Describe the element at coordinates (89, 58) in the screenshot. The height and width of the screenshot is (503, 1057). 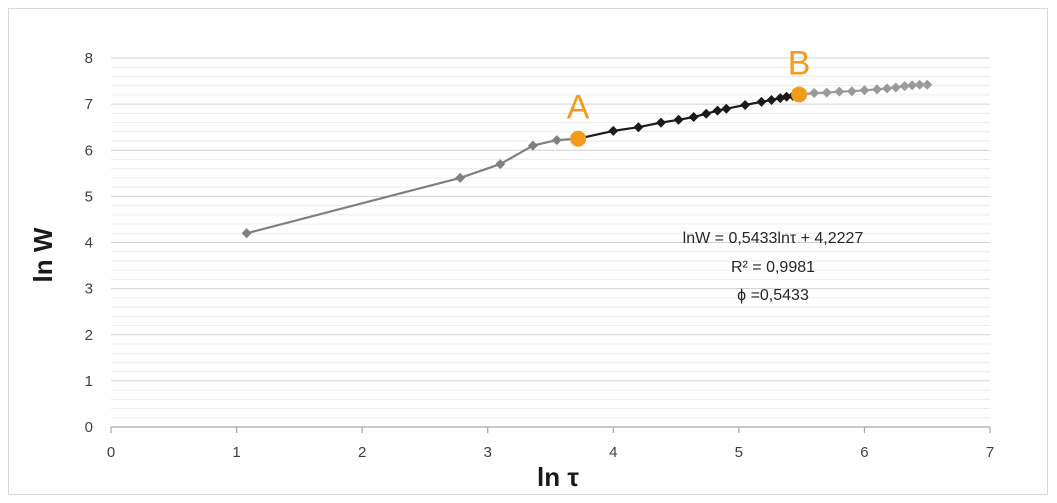
I see `y-tick-label: 8` at that location.